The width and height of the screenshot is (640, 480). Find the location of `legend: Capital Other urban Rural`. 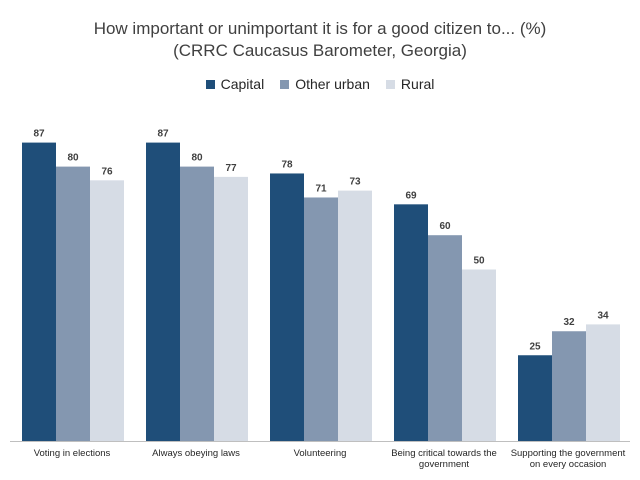

legend: Capital Other urban Rural is located at coordinates (320, 84).